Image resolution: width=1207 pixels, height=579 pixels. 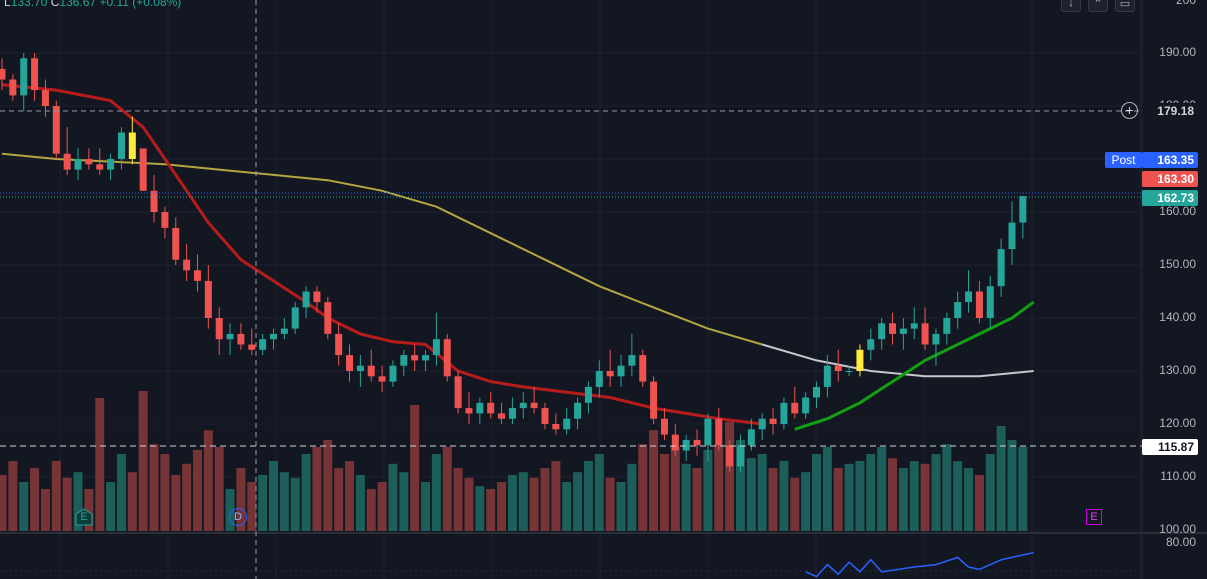 I want to click on caret-up-icon: ⌃, so click(x=1098, y=6).